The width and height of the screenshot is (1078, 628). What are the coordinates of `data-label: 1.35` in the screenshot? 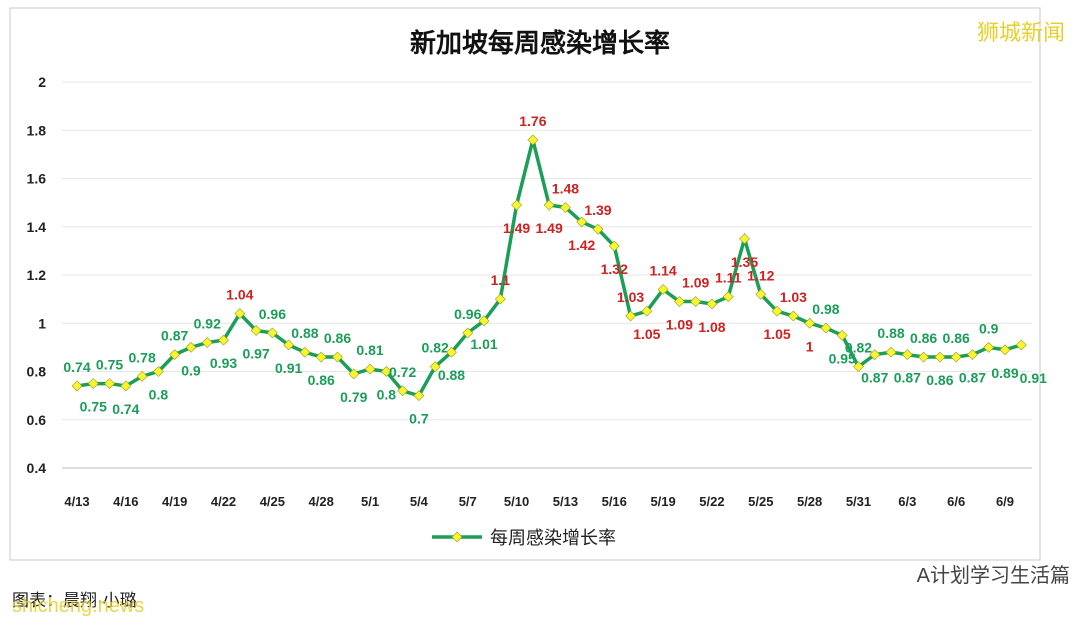 It's located at (744, 262).